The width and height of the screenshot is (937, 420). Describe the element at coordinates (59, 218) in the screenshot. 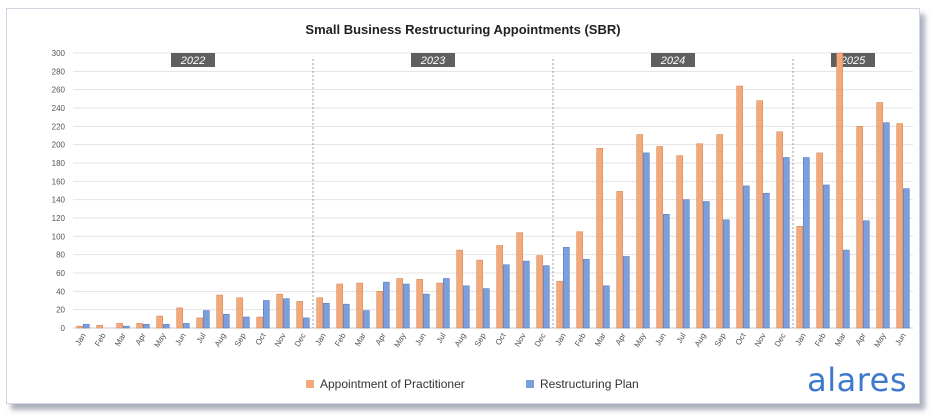

I see `y-tick-label: 120` at that location.